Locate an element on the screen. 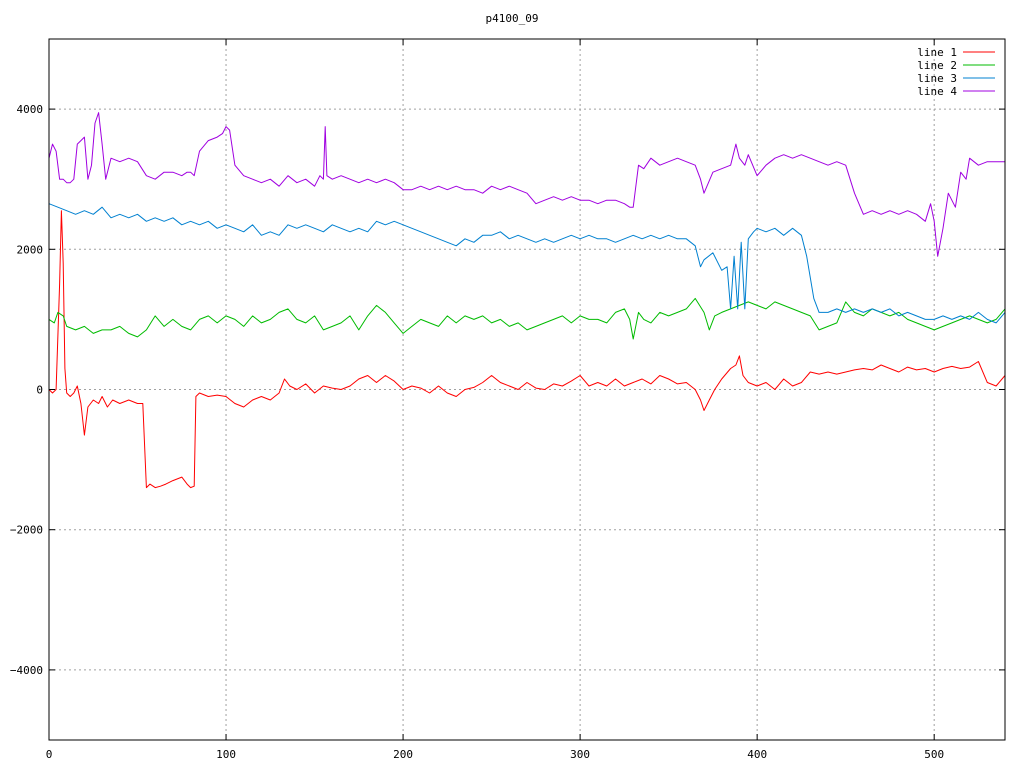 This screenshot has width=1024, height=768. x-tick-label: 500 is located at coordinates (934, 754).